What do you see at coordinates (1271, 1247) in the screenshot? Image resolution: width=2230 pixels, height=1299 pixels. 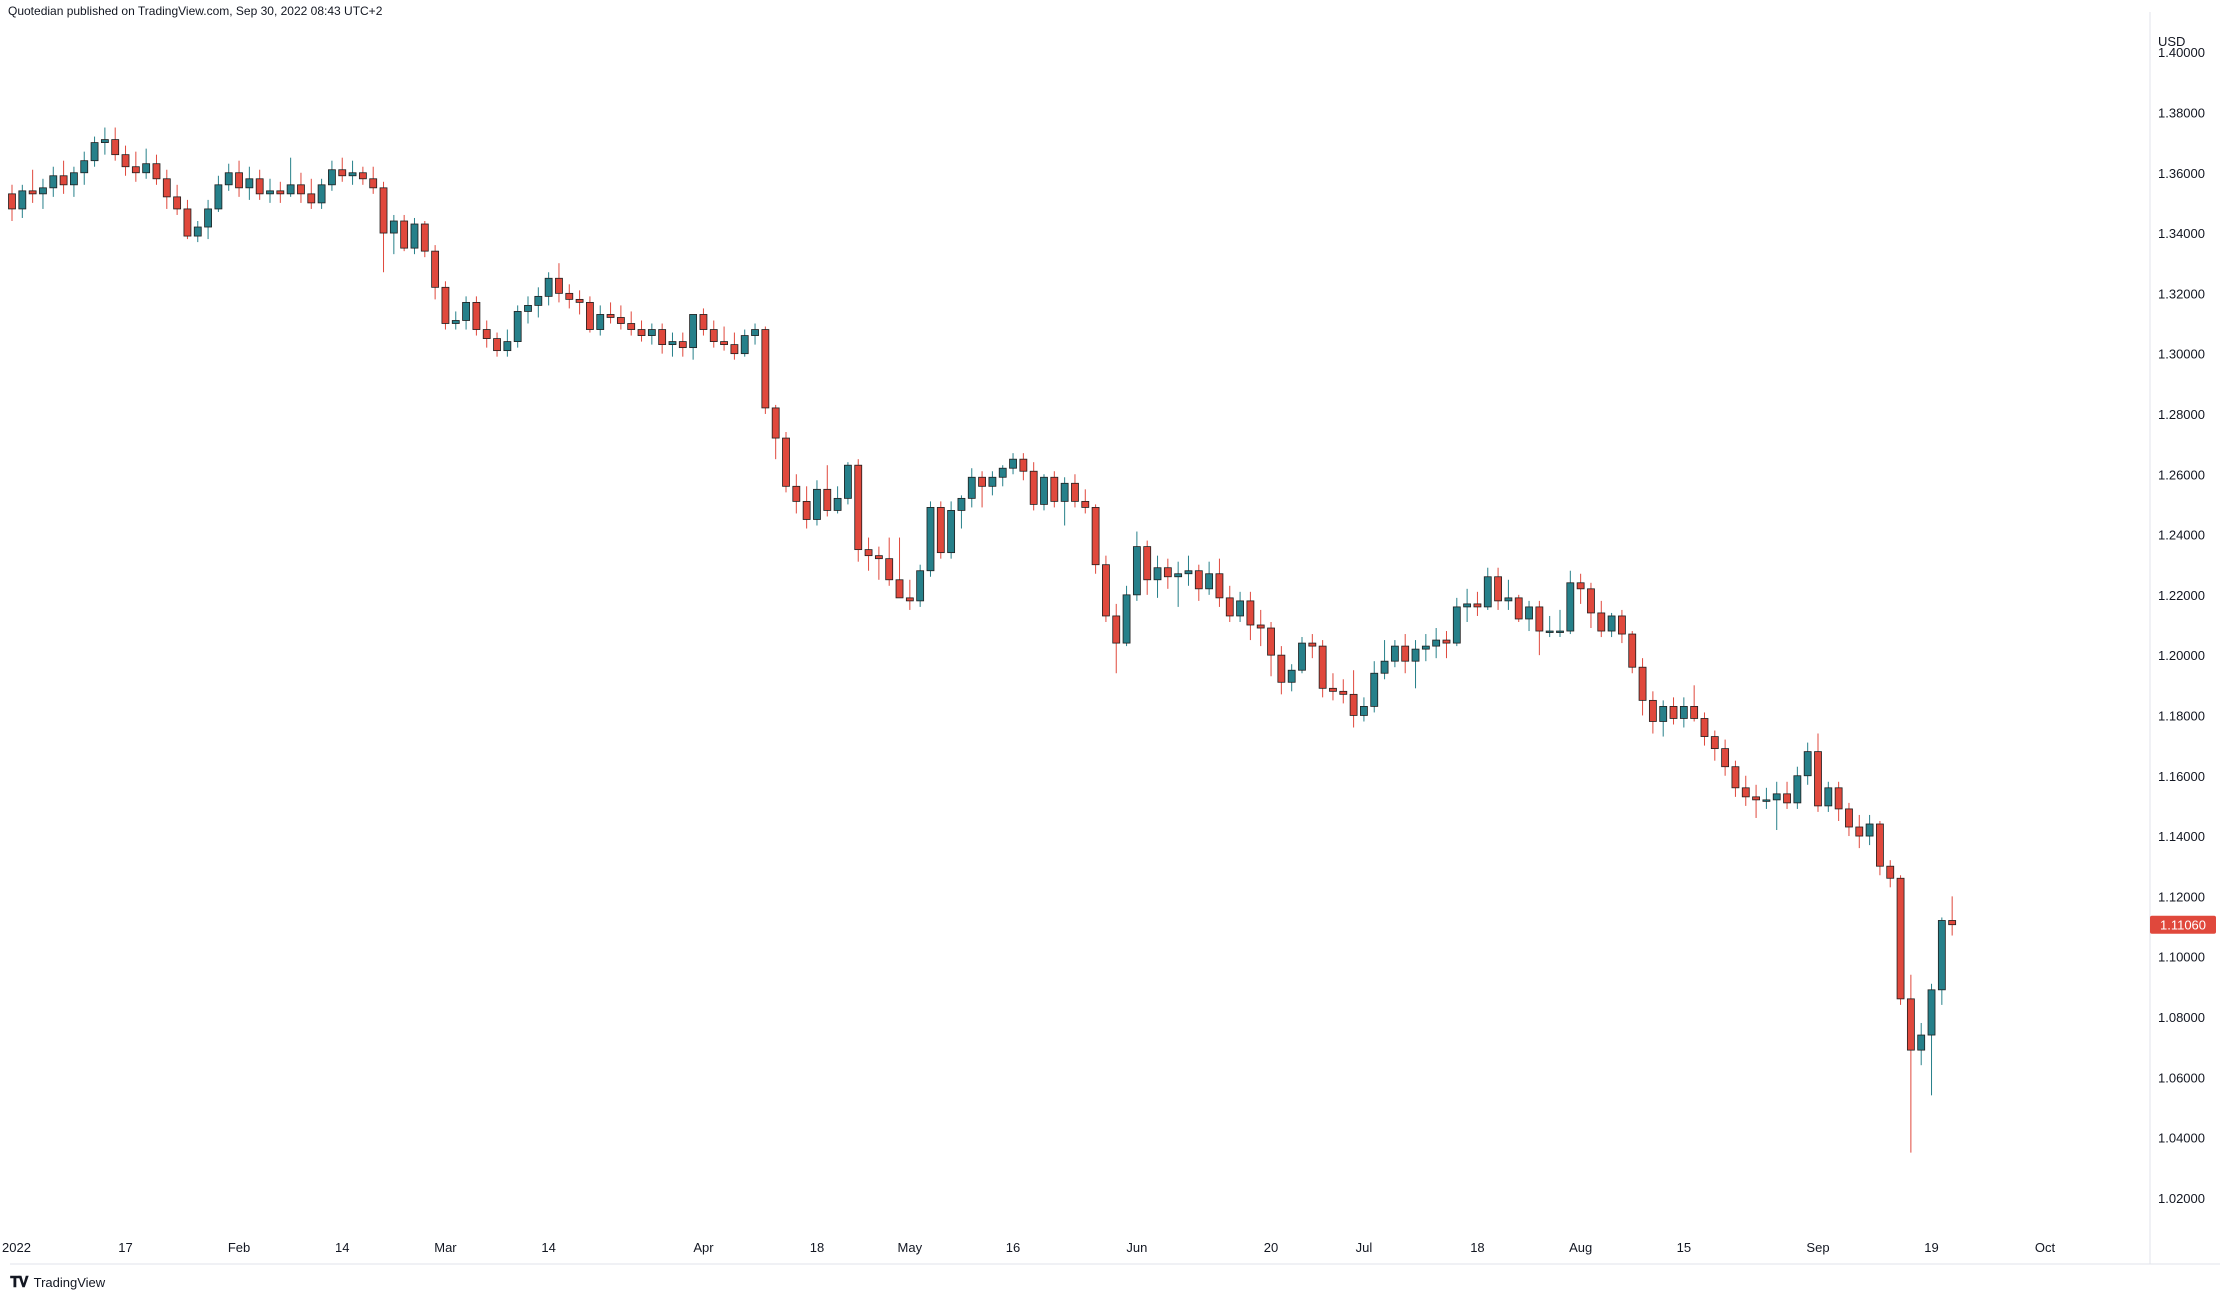 I see `time-tick-label: 20` at bounding box center [1271, 1247].